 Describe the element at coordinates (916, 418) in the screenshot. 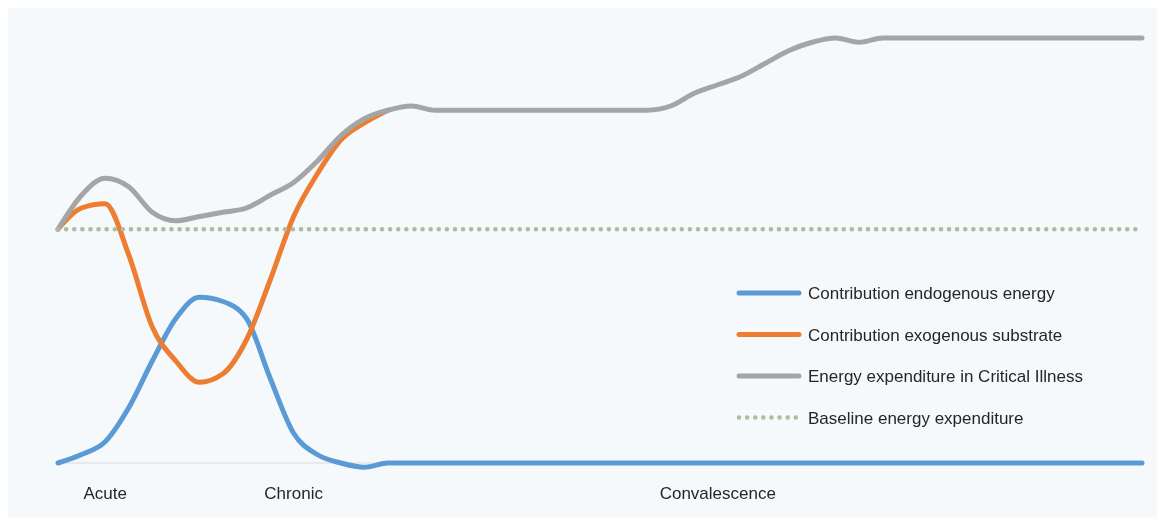

I see `legend-label: Baseline energy expenditure` at that location.